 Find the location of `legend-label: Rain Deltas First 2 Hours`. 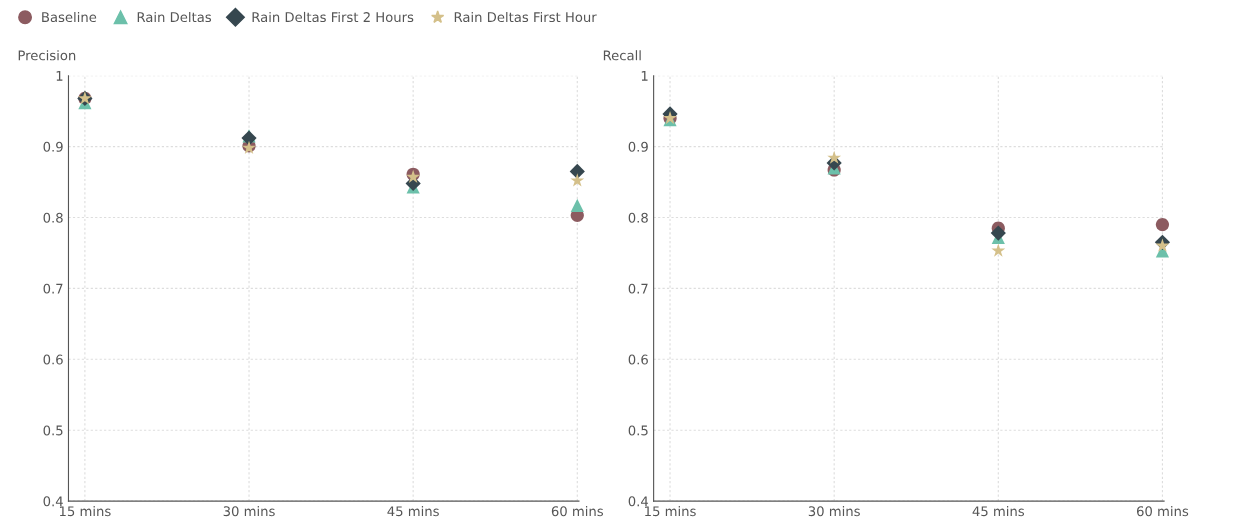

legend-label: Rain Deltas First 2 Hours is located at coordinates (333, 17).